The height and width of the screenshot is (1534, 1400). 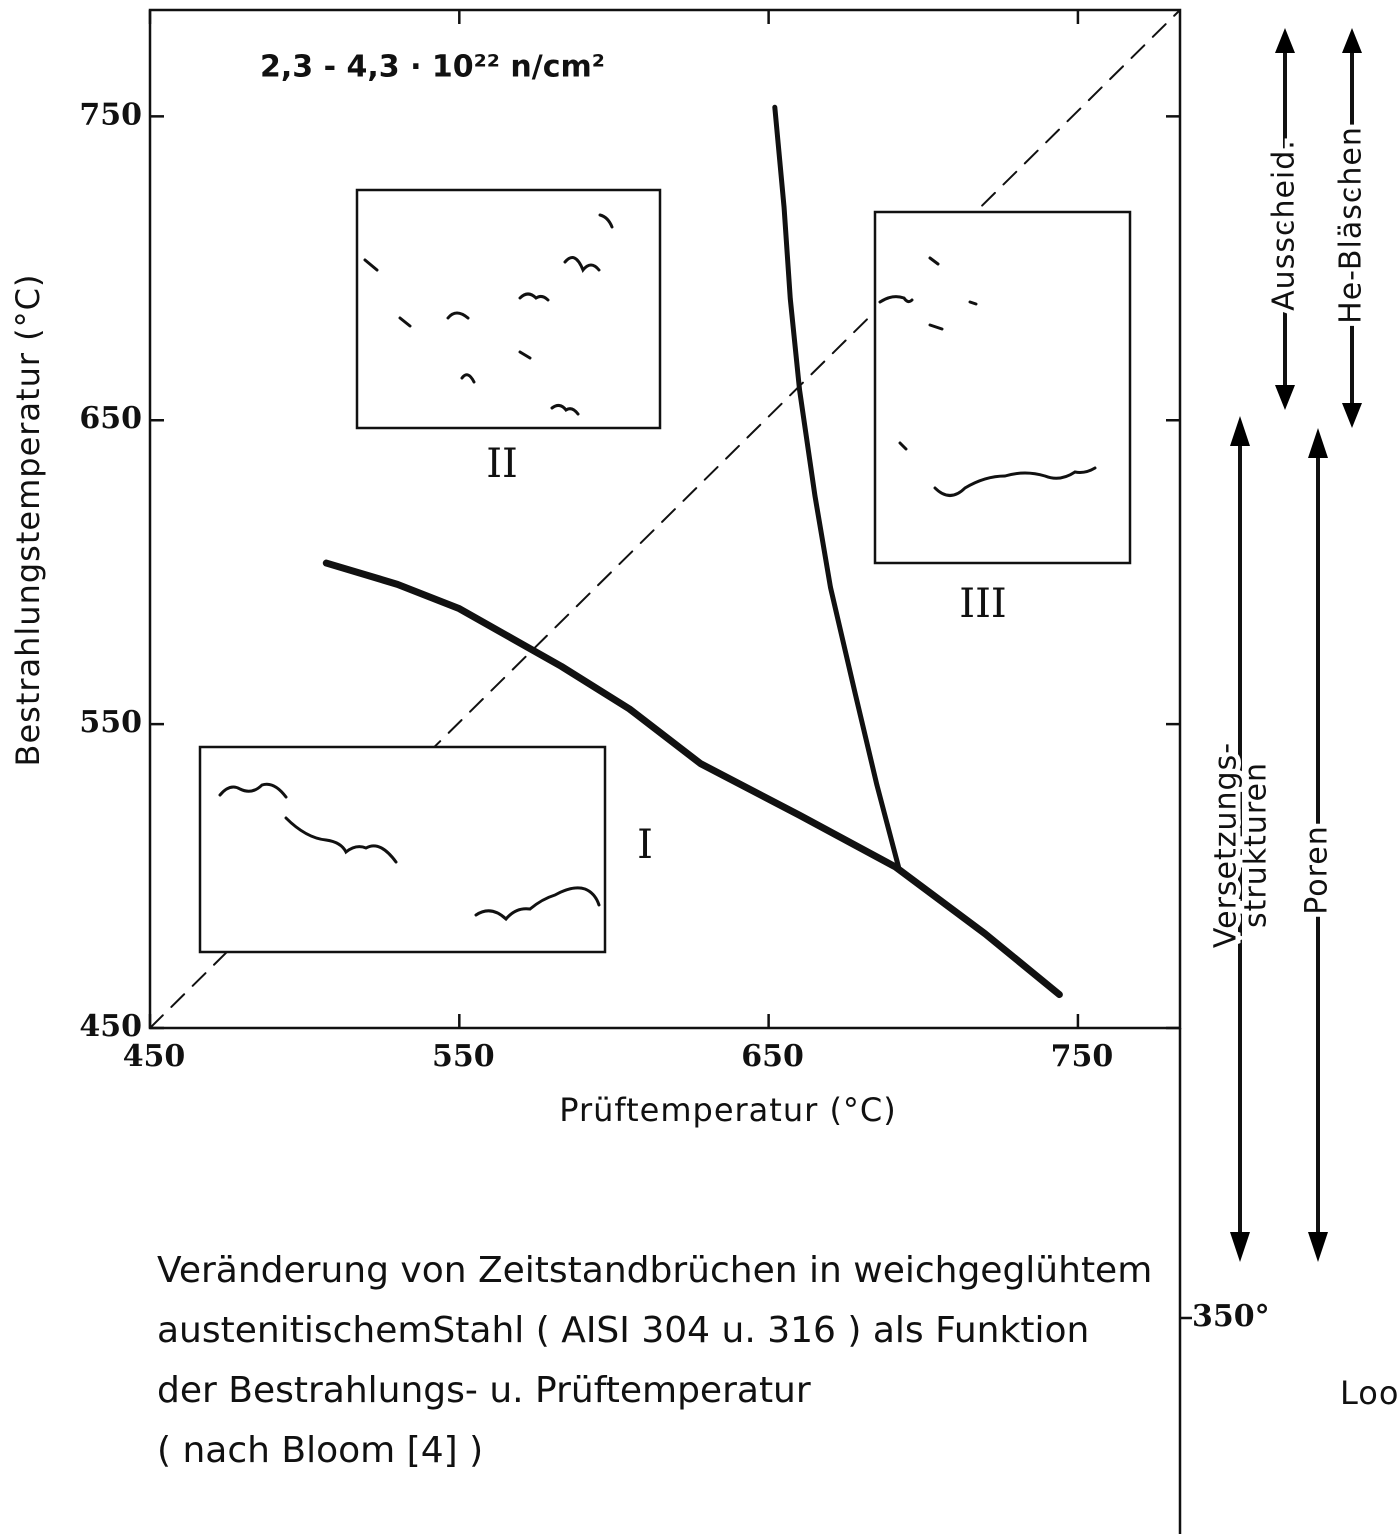 I want to click on inset-label: II, so click(x=502, y=464).